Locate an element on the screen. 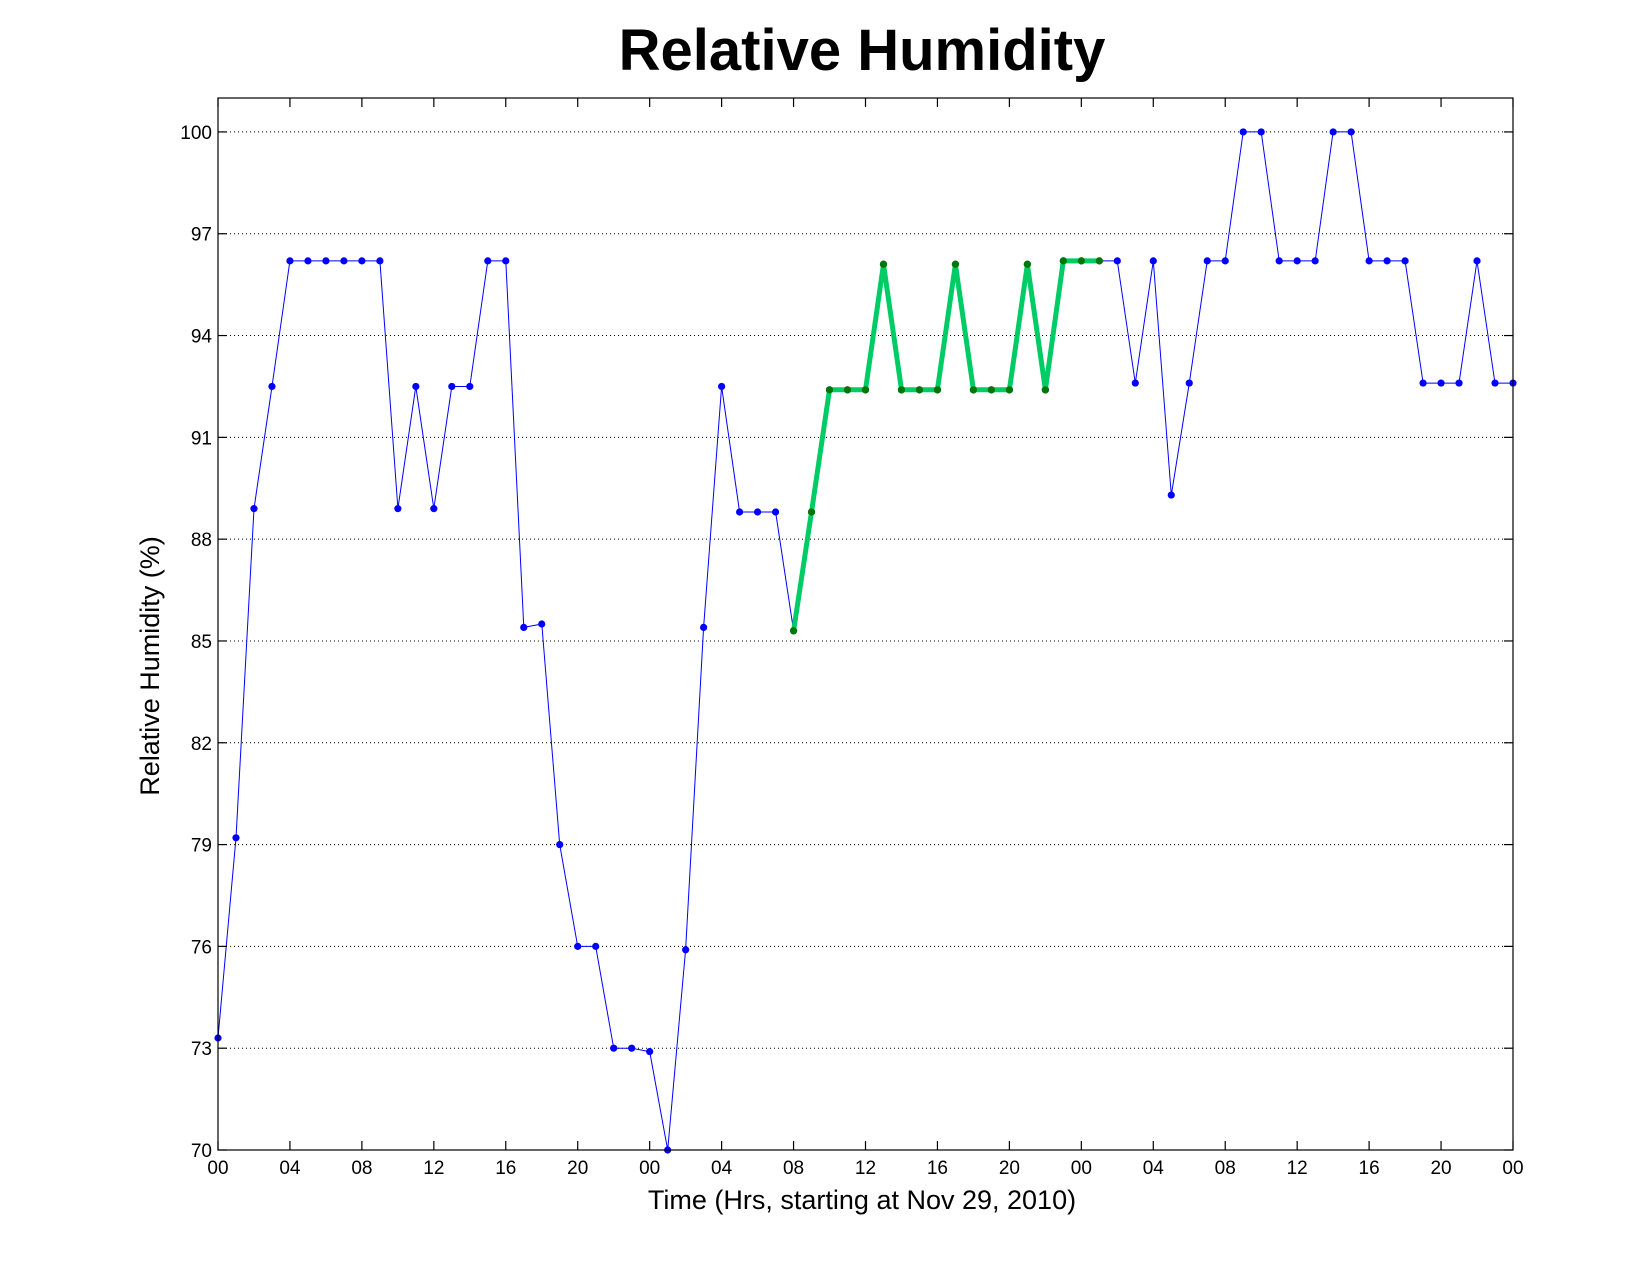 The image size is (1650, 1275). y-tick-labels: 70 73 76 79 82 85 88 91 94 97 100 is located at coordinates (196, 642).